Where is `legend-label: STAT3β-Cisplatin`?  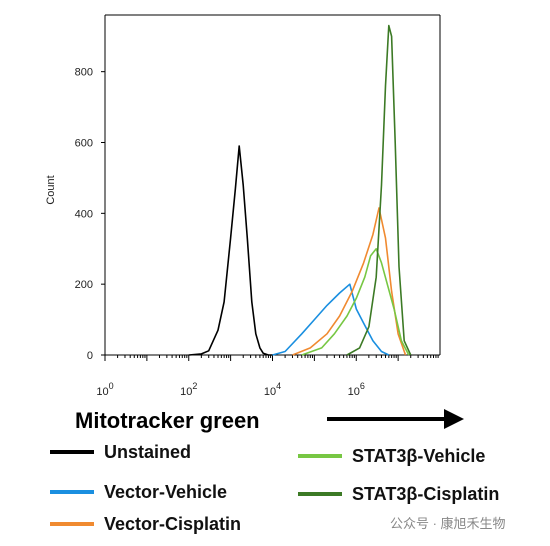
legend-label: STAT3β-Cisplatin is located at coordinates (425, 494).